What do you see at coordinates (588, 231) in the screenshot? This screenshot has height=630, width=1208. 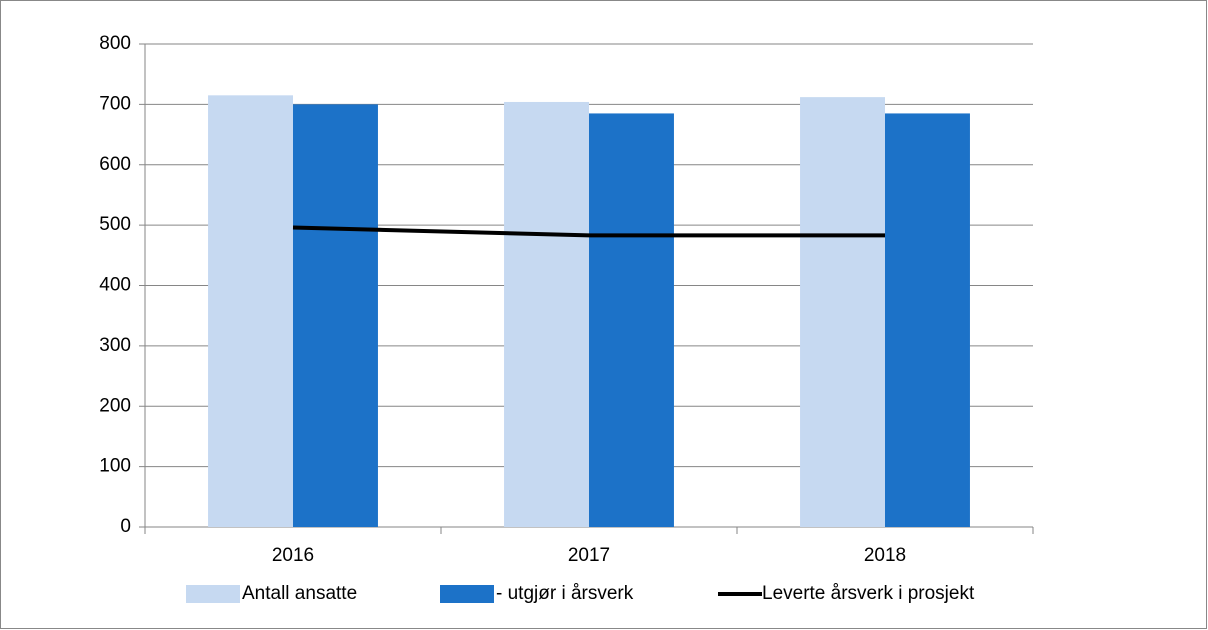 I see `line-series` at bounding box center [588, 231].